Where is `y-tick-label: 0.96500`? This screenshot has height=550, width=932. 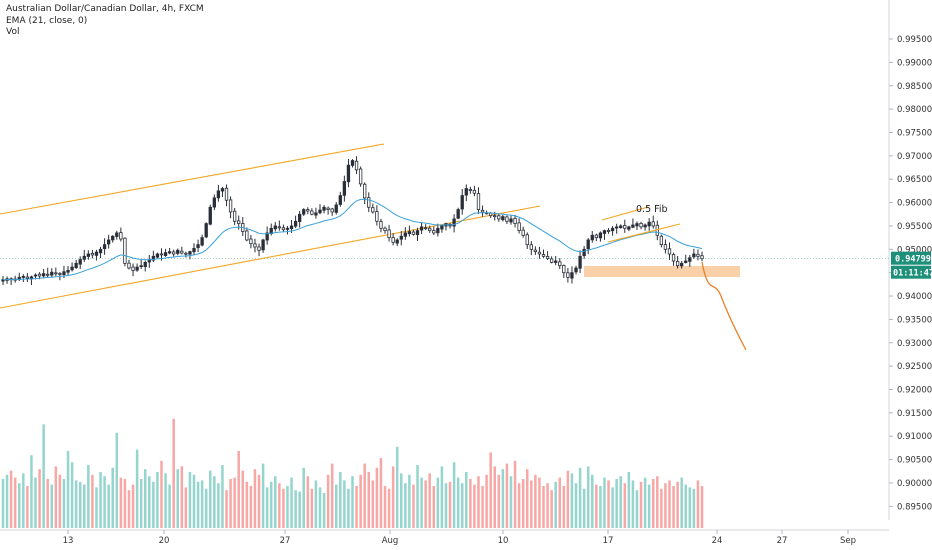
y-tick-label: 0.96500 is located at coordinates (914, 180).